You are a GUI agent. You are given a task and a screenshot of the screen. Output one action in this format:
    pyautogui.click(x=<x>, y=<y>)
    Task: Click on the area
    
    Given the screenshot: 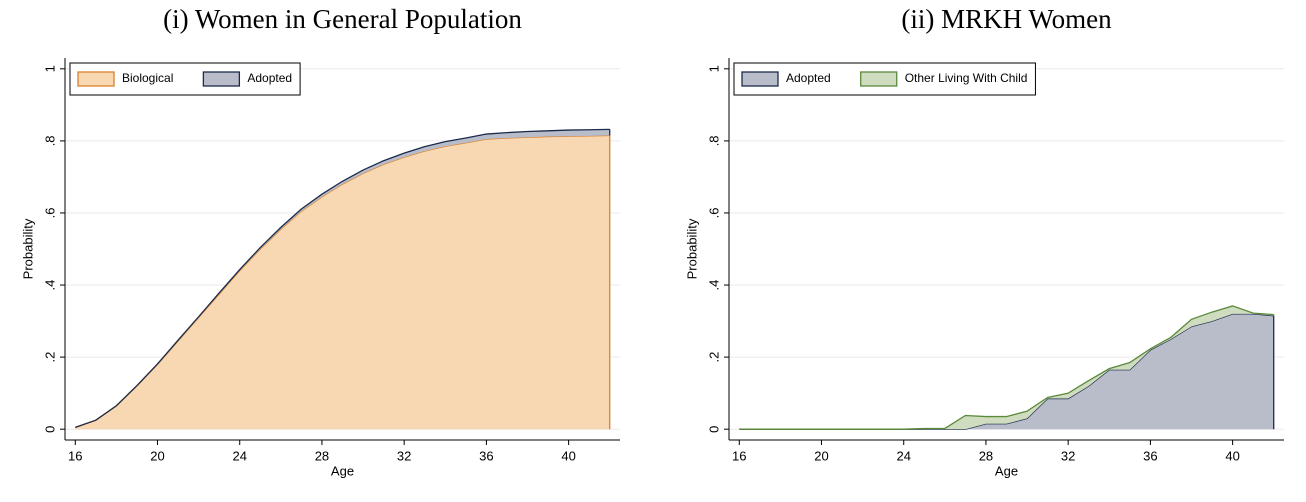 What is the action you would take?
    pyautogui.click(x=1006, y=371)
    